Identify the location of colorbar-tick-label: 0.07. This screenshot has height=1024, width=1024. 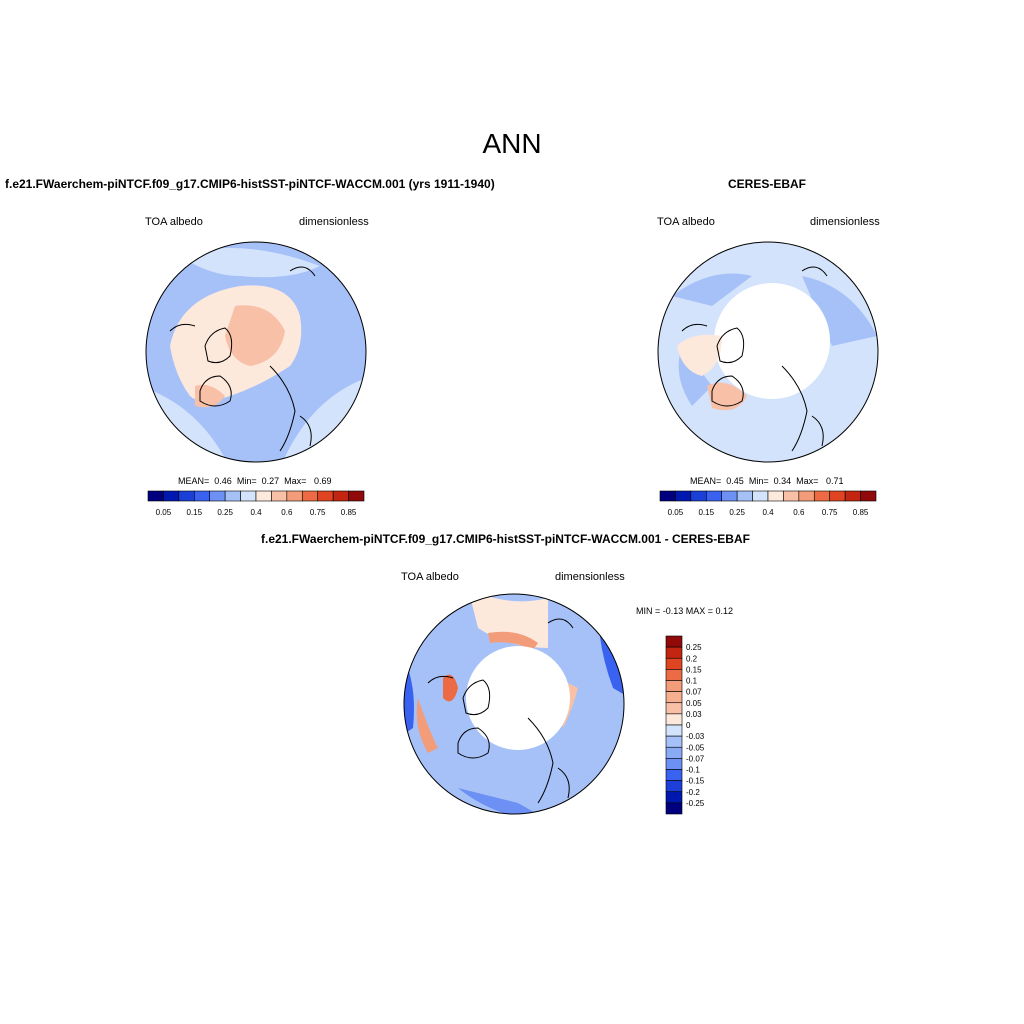
(694, 692).